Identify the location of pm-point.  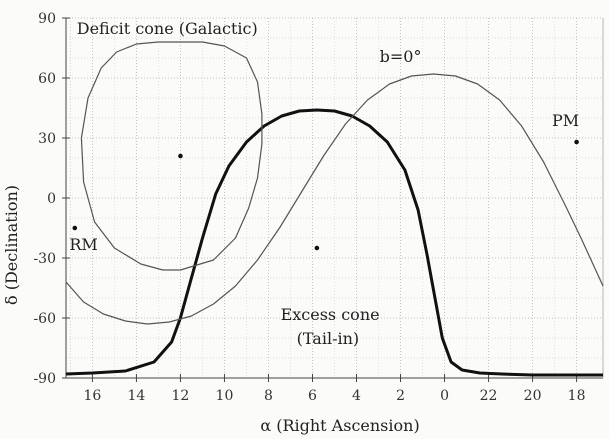
(576, 142).